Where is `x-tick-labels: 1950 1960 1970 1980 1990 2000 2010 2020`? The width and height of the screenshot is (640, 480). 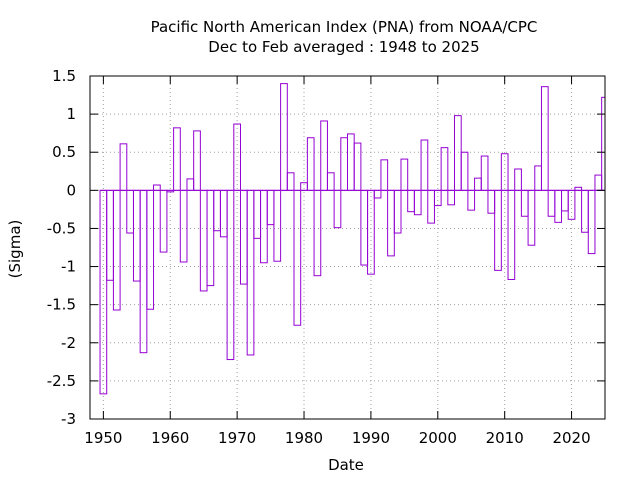
x-tick-labels: 1950 1960 1970 1980 1990 2000 2010 2020 is located at coordinates (337, 438).